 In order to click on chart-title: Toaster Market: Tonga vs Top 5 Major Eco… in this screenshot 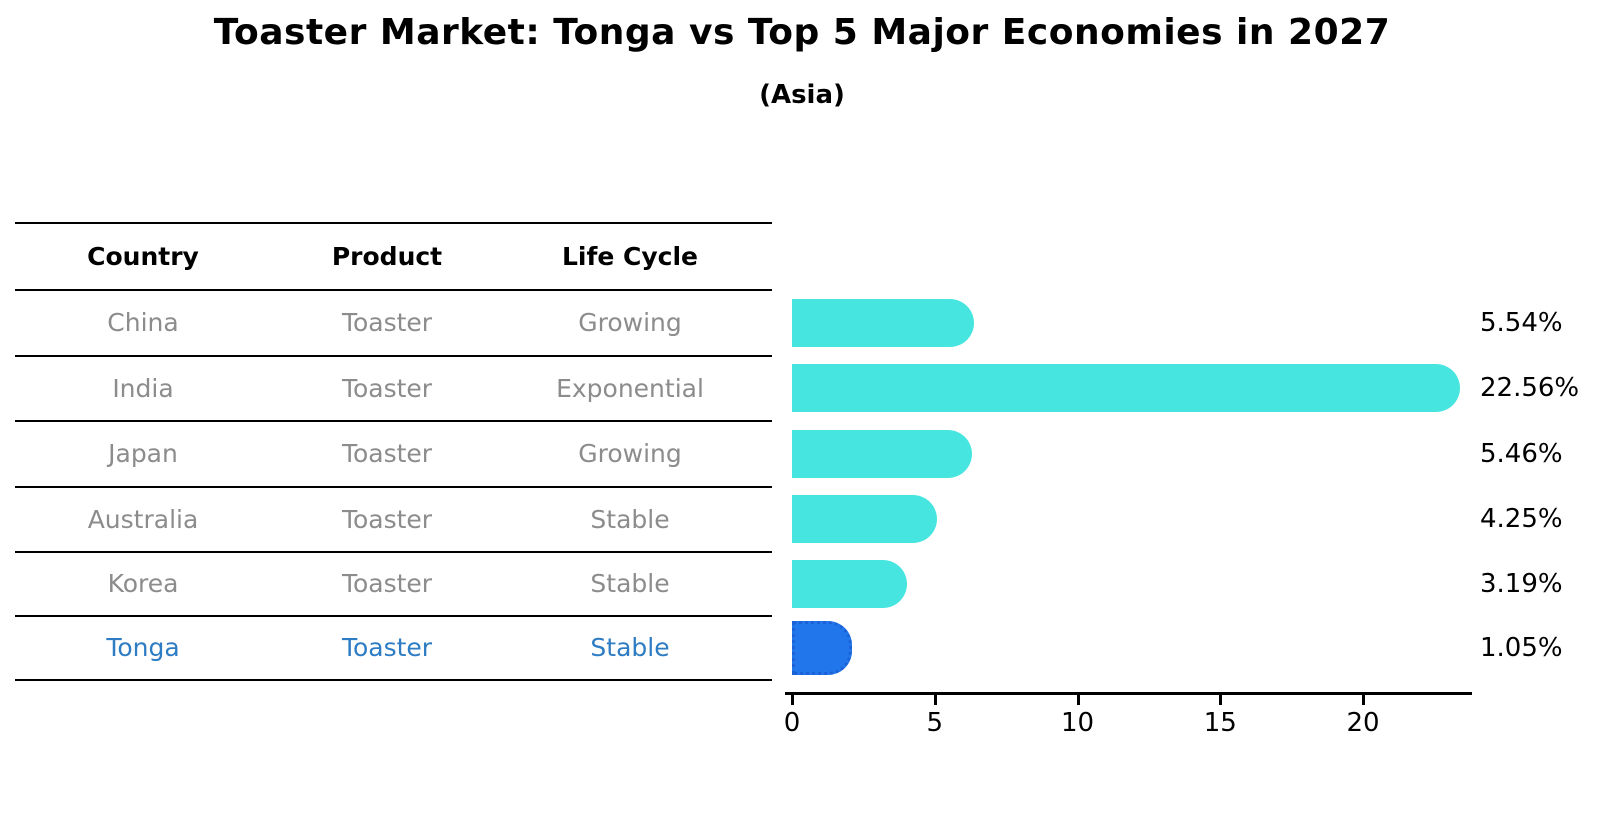, I will do `click(802, 32)`.